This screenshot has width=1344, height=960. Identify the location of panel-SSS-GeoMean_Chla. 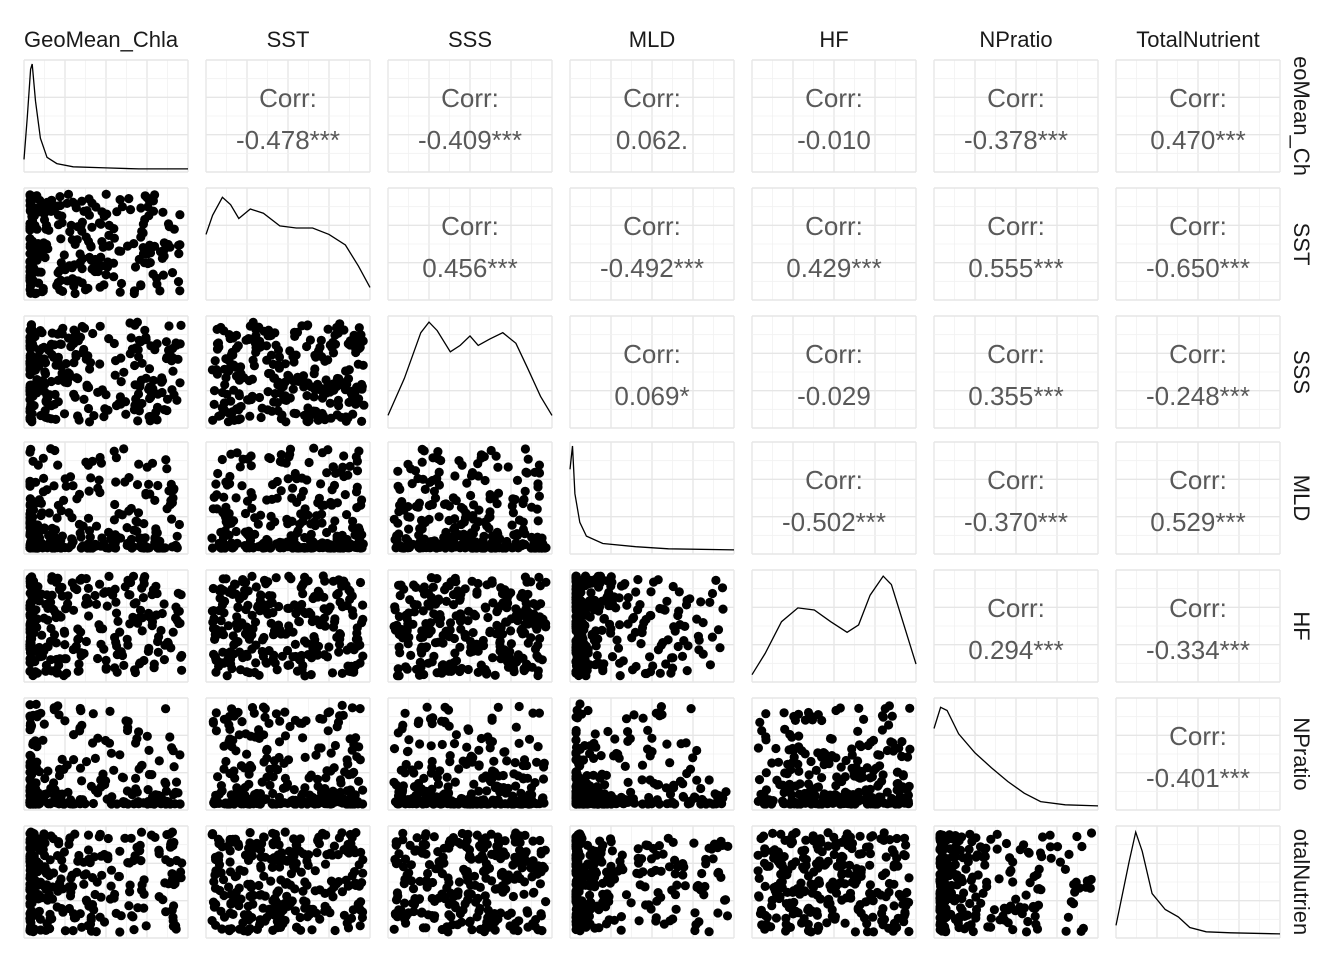
(106, 372).